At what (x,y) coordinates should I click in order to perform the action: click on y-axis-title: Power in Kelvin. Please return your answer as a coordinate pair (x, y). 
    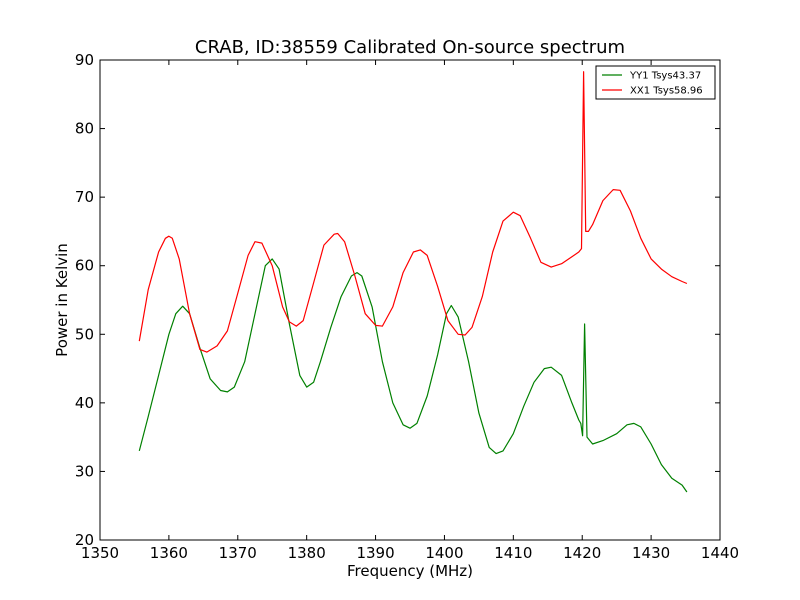
    Looking at the image, I should click on (62, 300).